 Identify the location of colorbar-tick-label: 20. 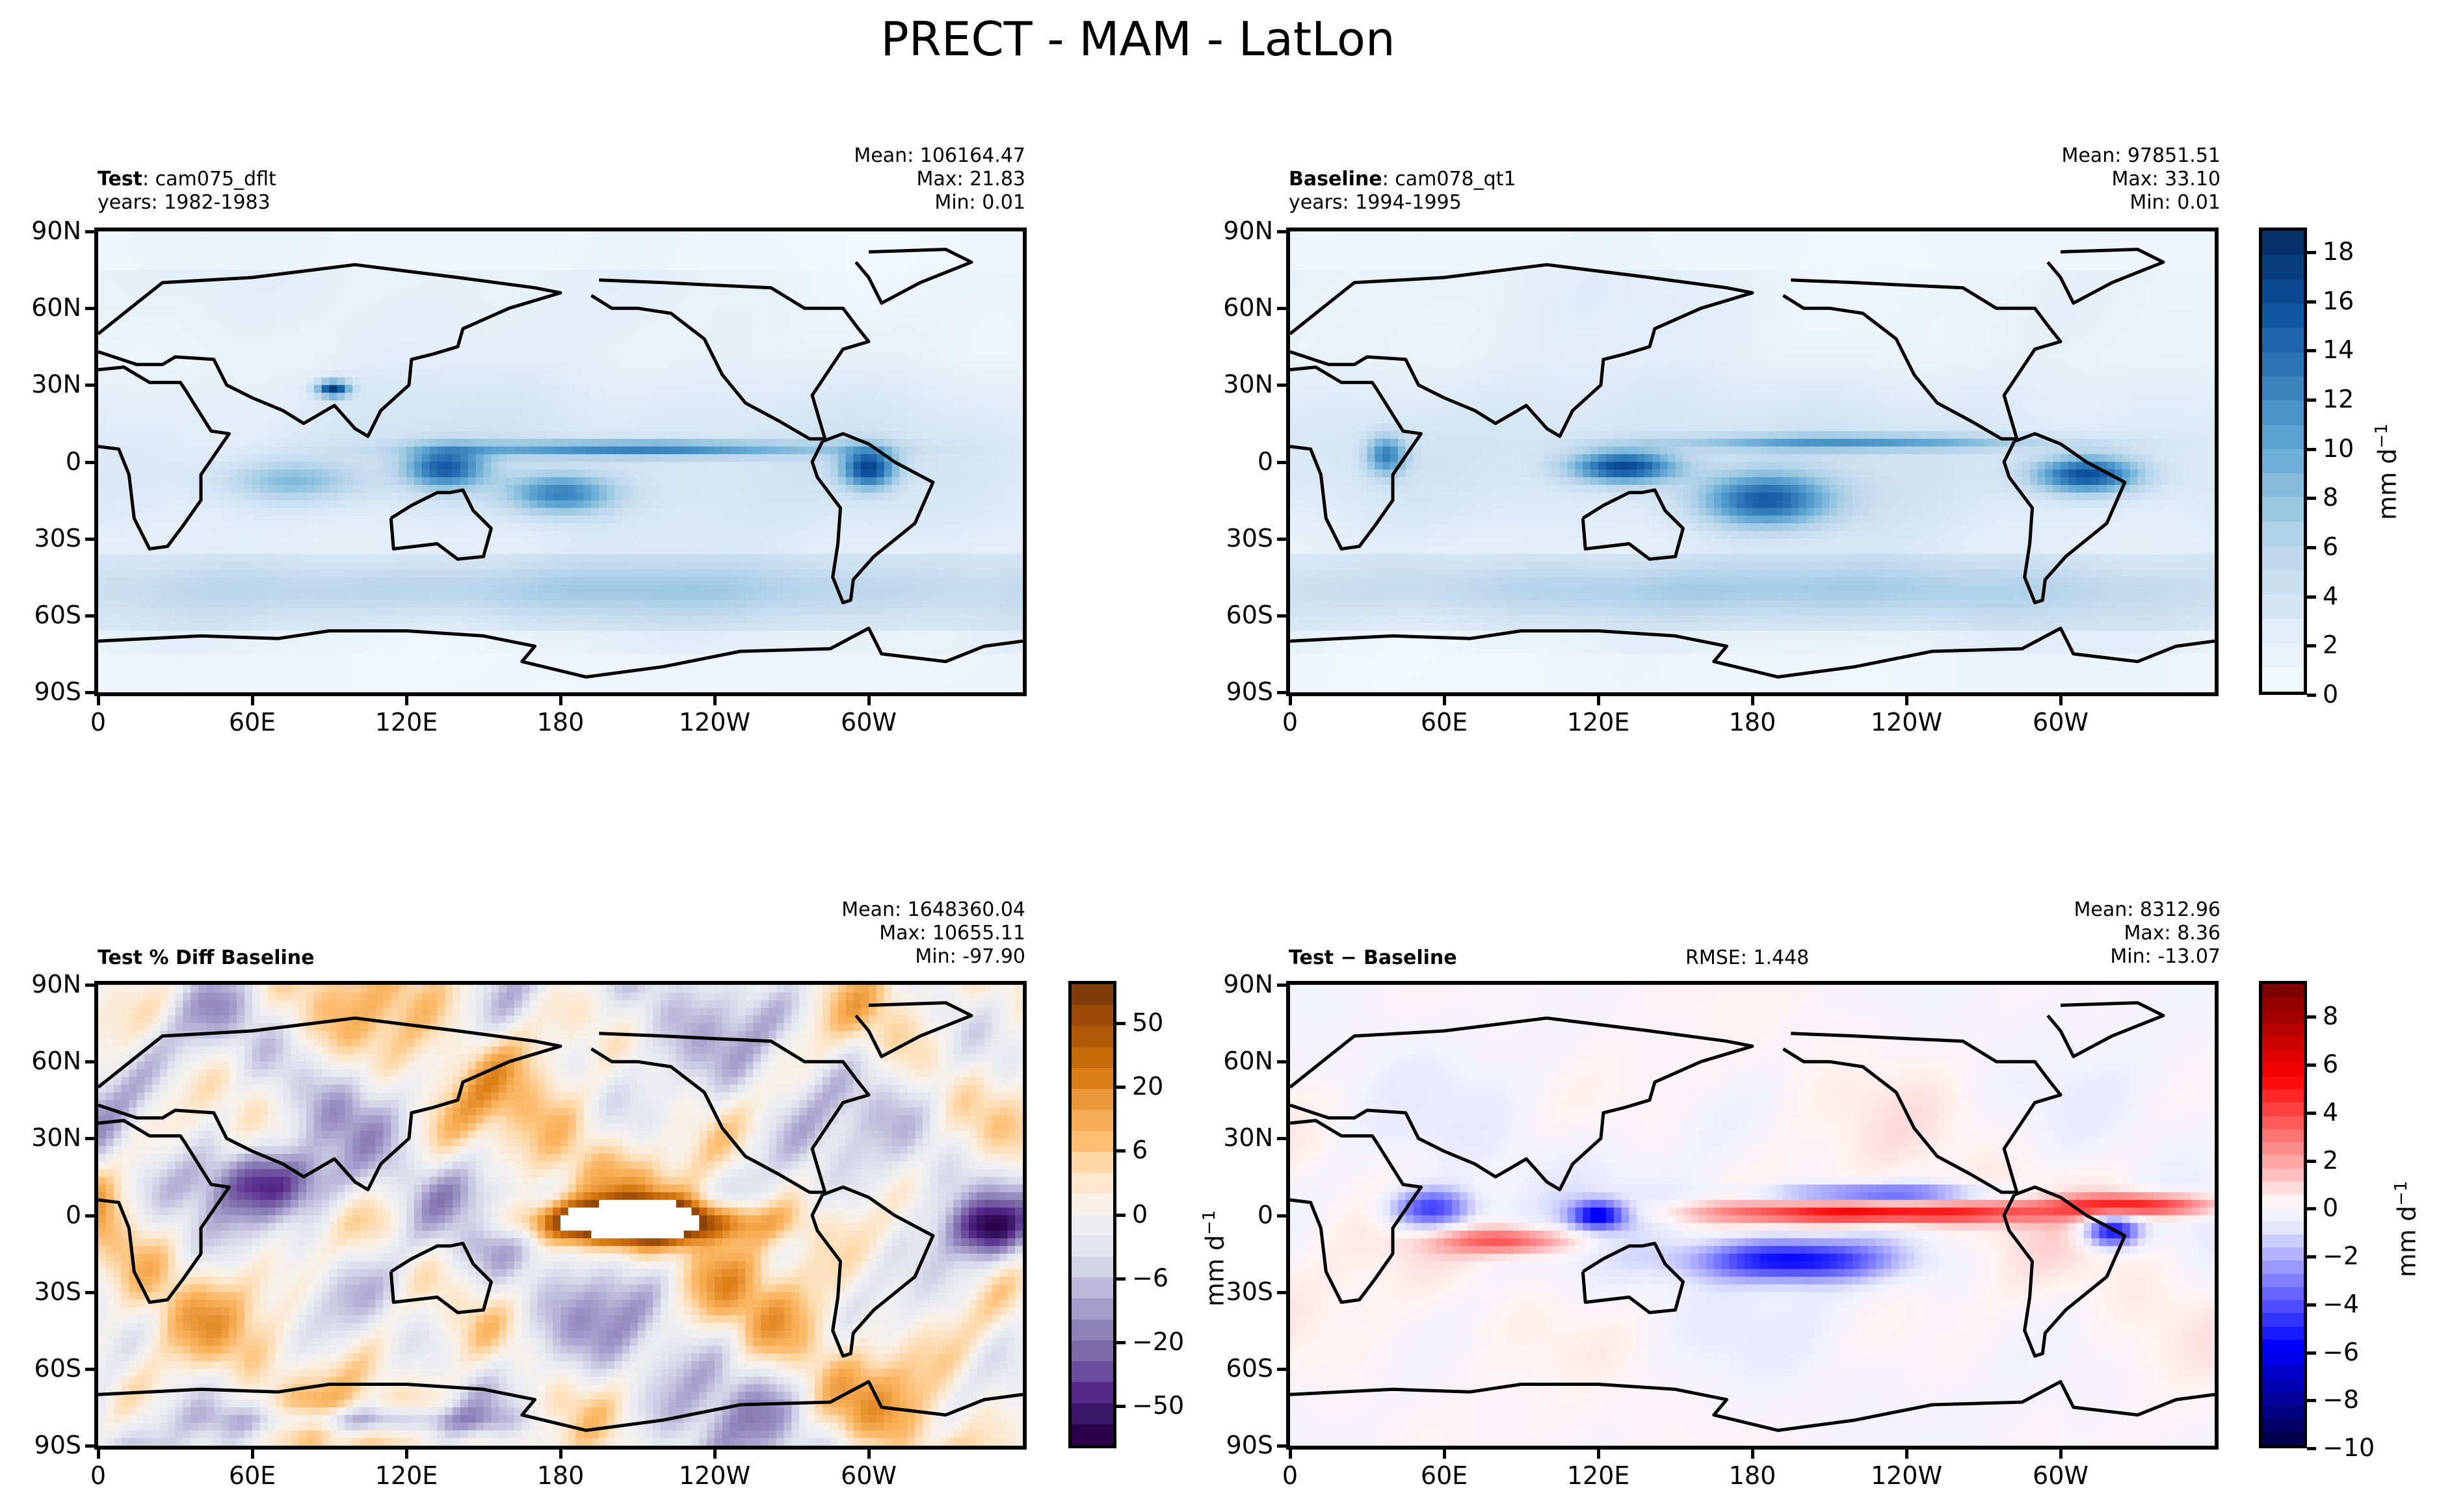
(1147, 1086).